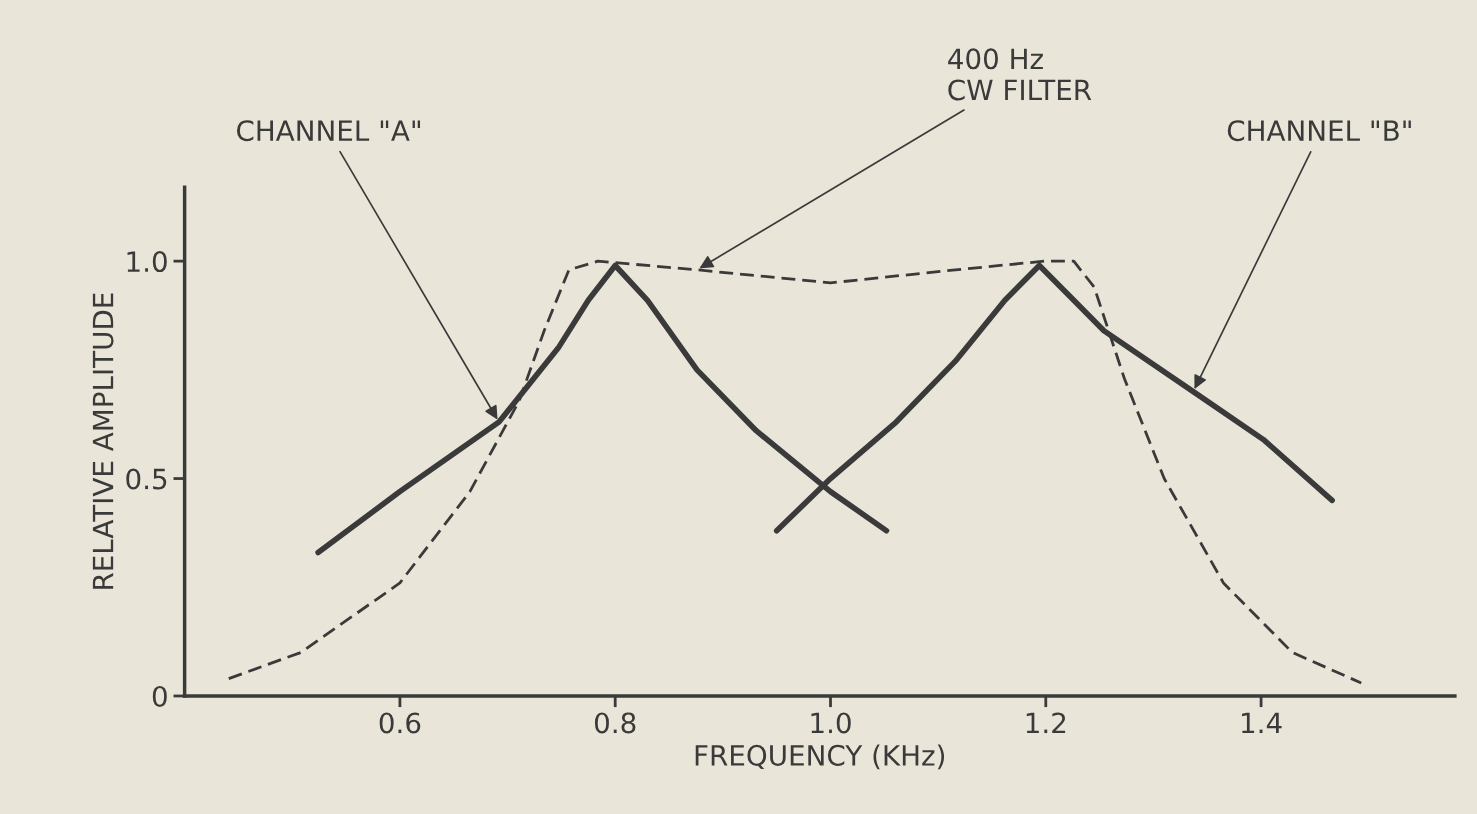 This screenshot has width=1477, height=814. Describe the element at coordinates (831, 723) in the screenshot. I see `x-tick-label: 1.0` at that location.